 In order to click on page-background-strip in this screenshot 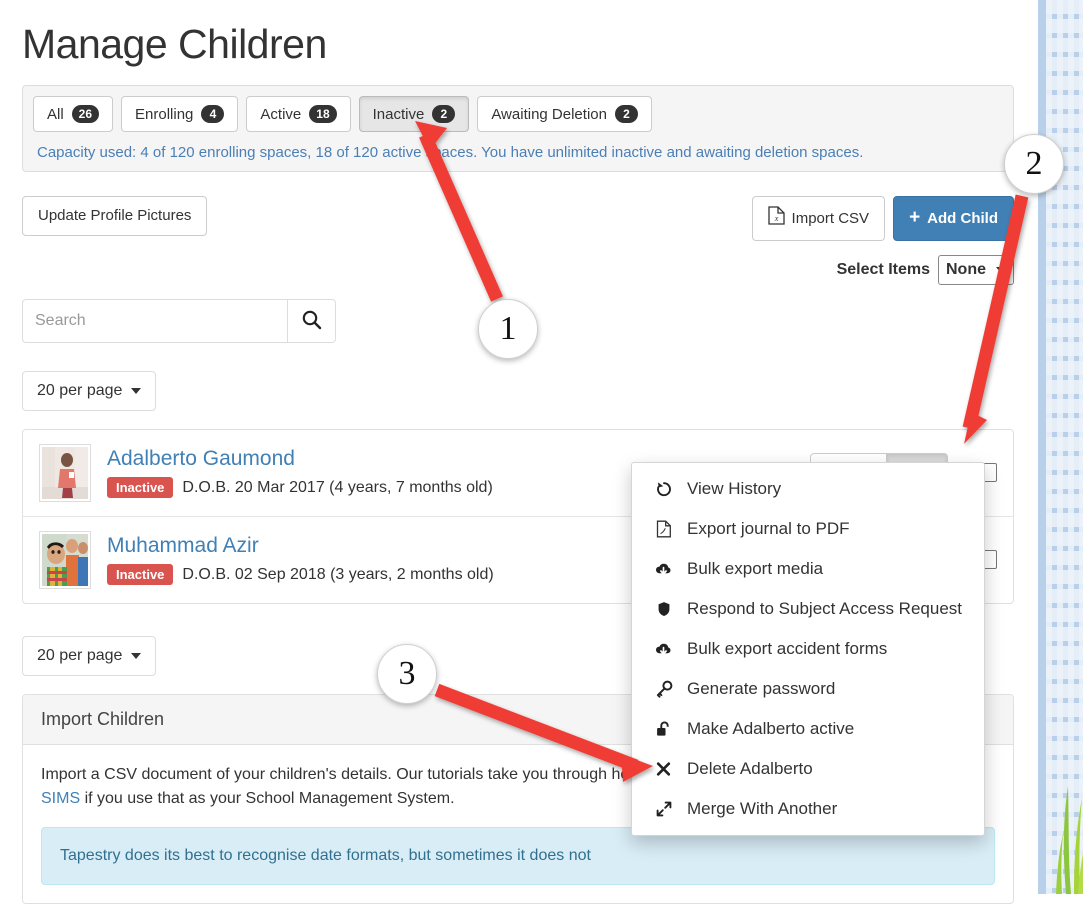, I will do `click(1060, 447)`.